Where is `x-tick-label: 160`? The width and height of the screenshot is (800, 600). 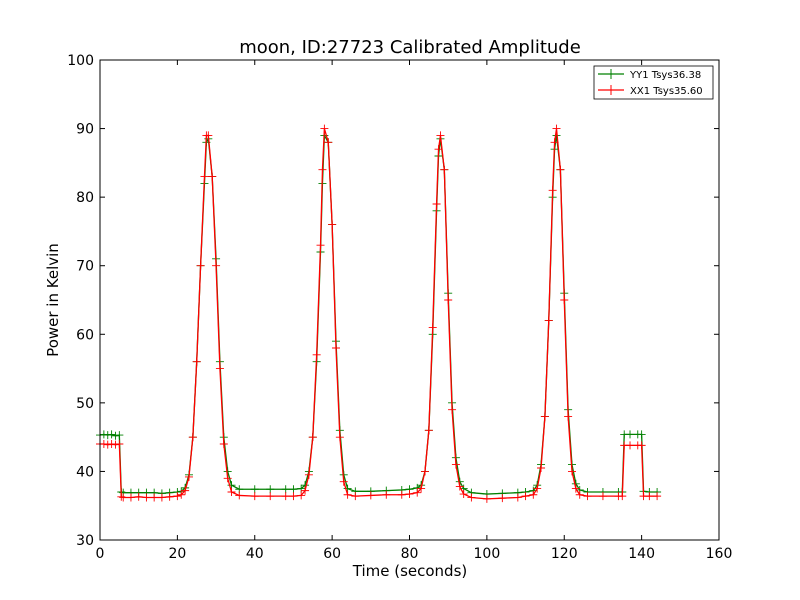 x-tick-label: 160 is located at coordinates (719, 554).